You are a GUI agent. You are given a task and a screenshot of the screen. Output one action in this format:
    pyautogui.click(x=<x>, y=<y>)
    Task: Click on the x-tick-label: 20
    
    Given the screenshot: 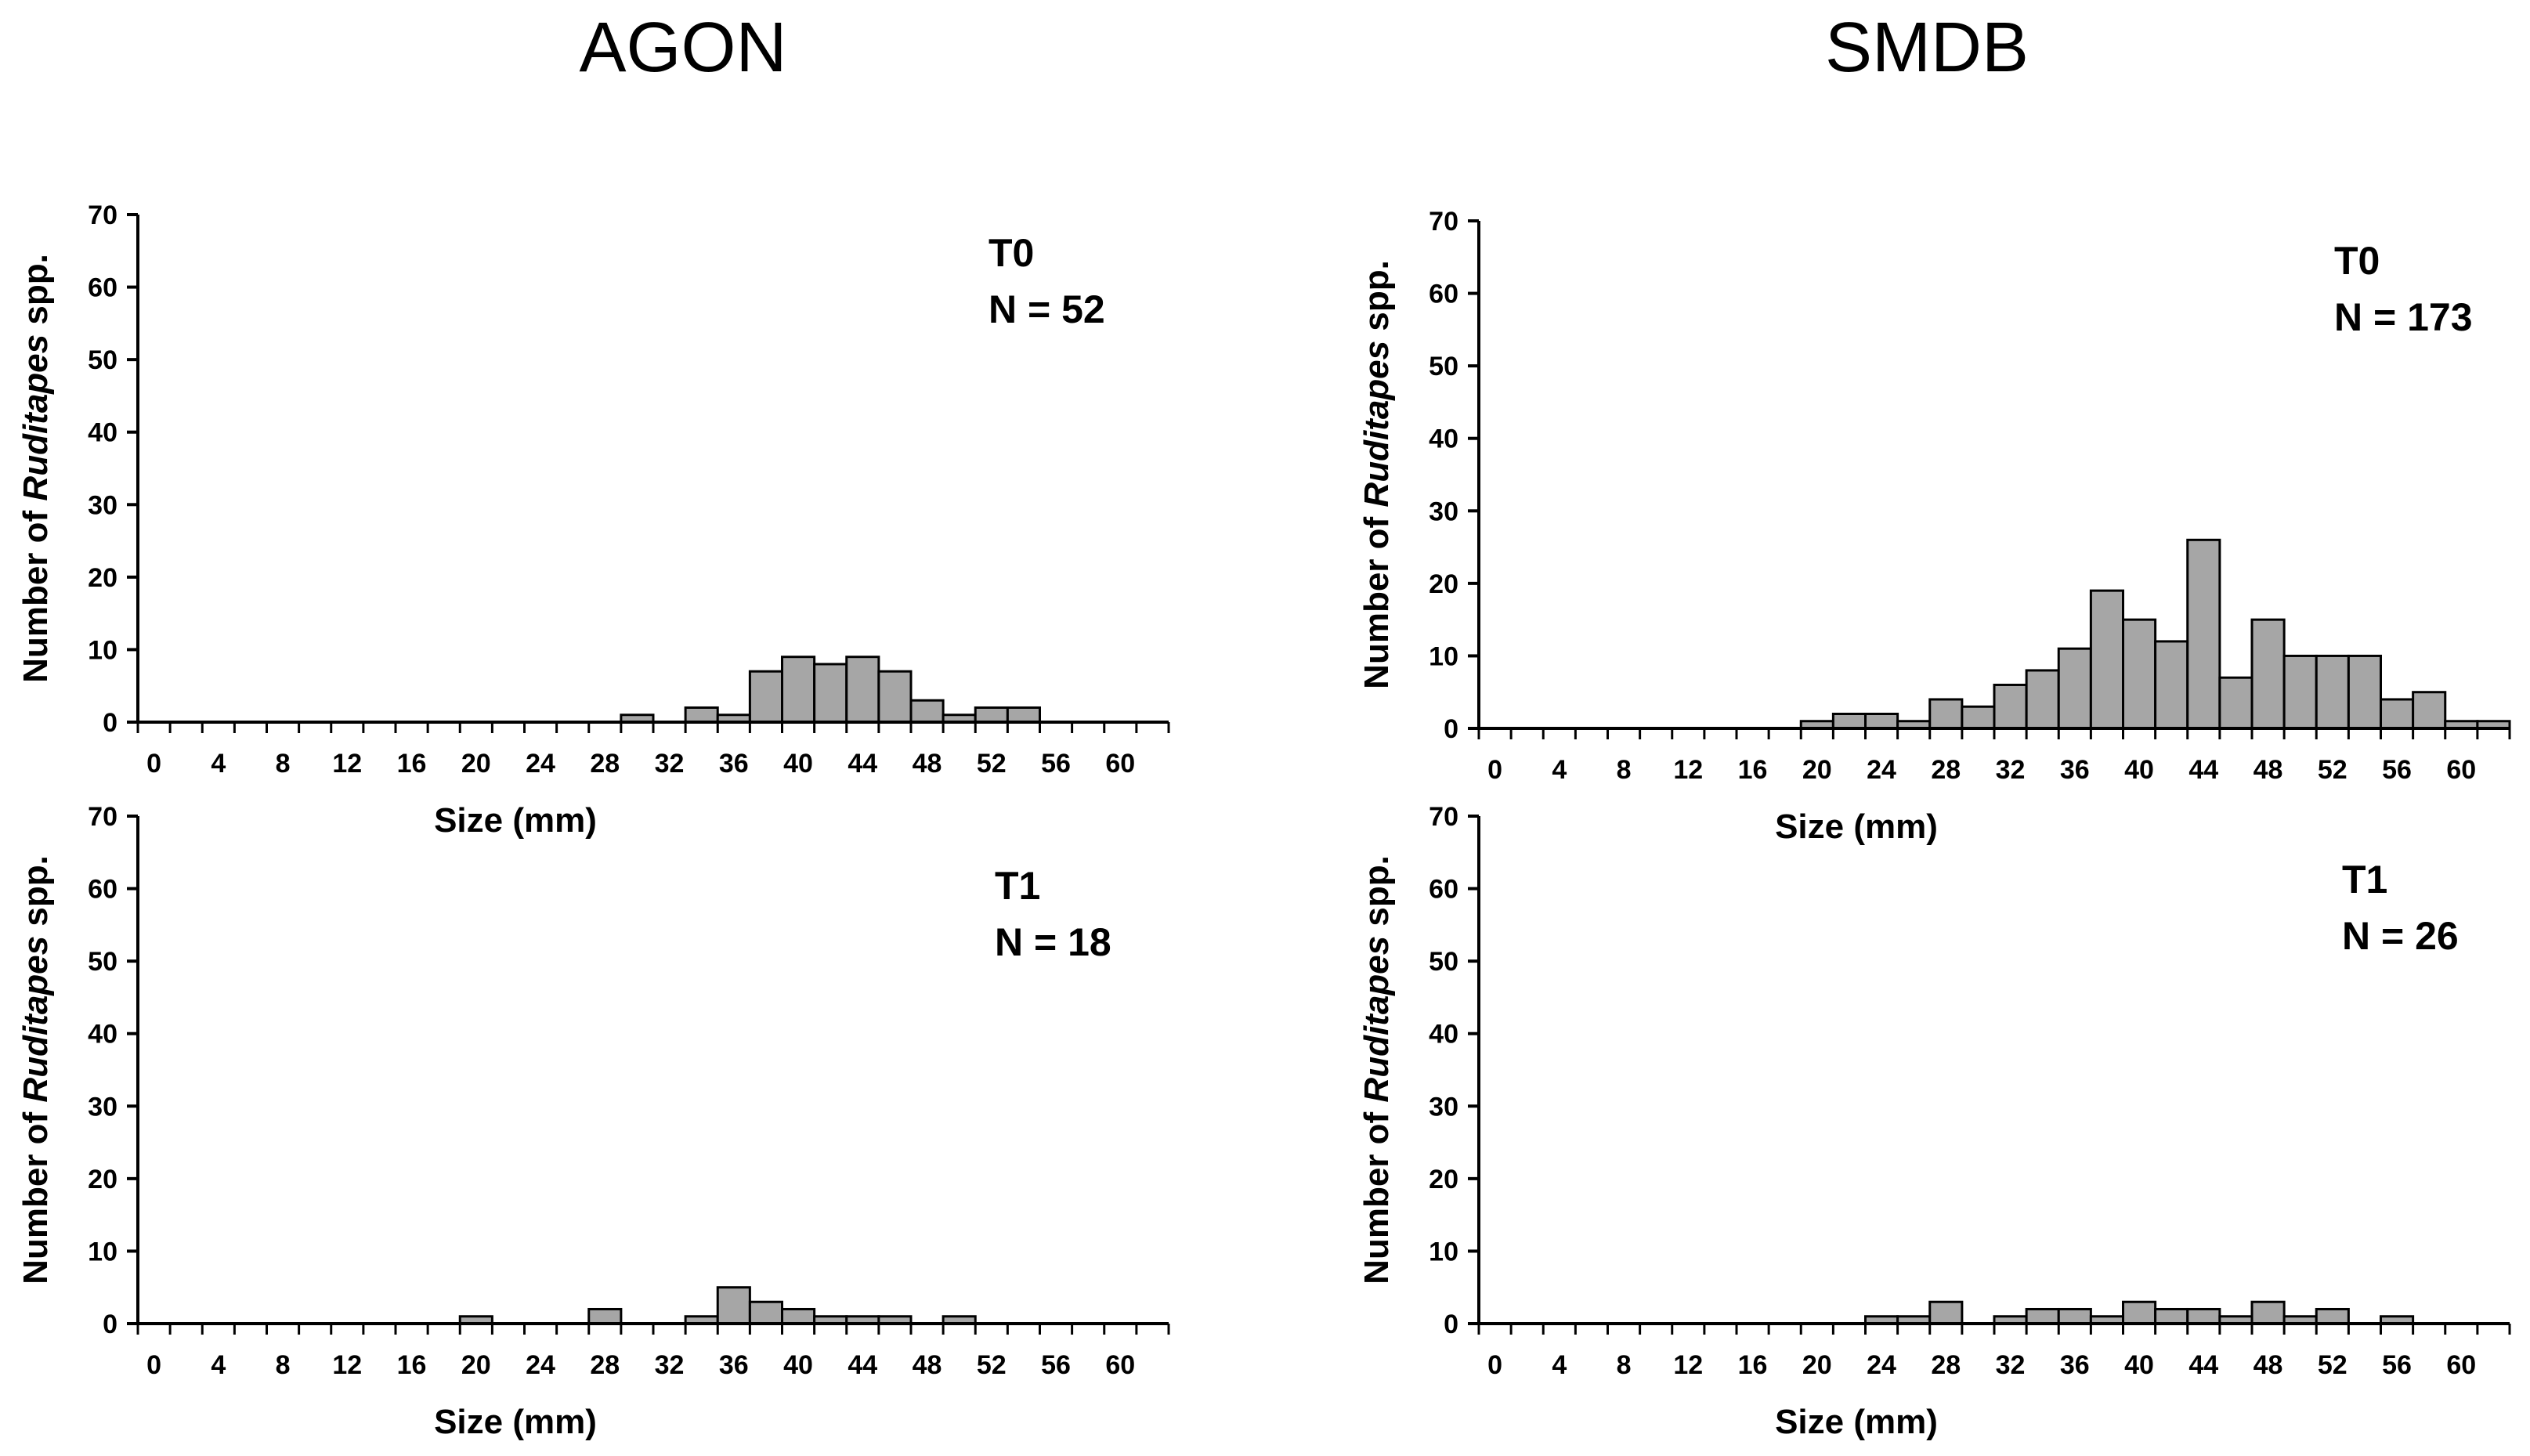 What is the action you would take?
    pyautogui.click(x=1817, y=770)
    